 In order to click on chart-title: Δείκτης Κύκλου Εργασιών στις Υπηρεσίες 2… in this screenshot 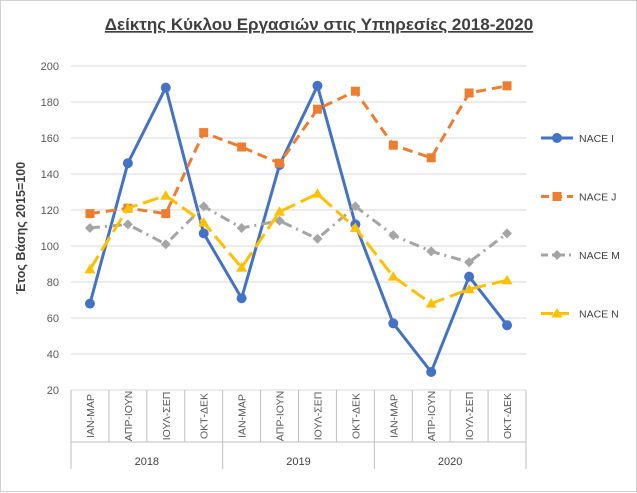, I will do `click(319, 24)`.